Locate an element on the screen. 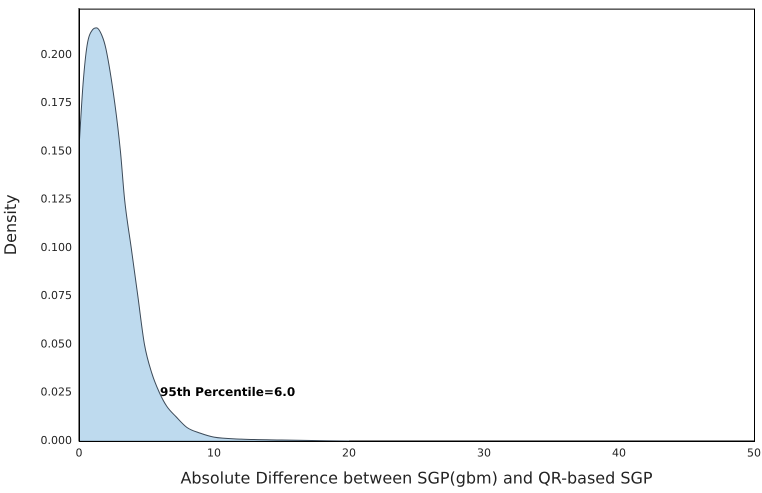 This screenshot has width=762, height=493. y-tick-label: 0.025 is located at coordinates (56, 392).